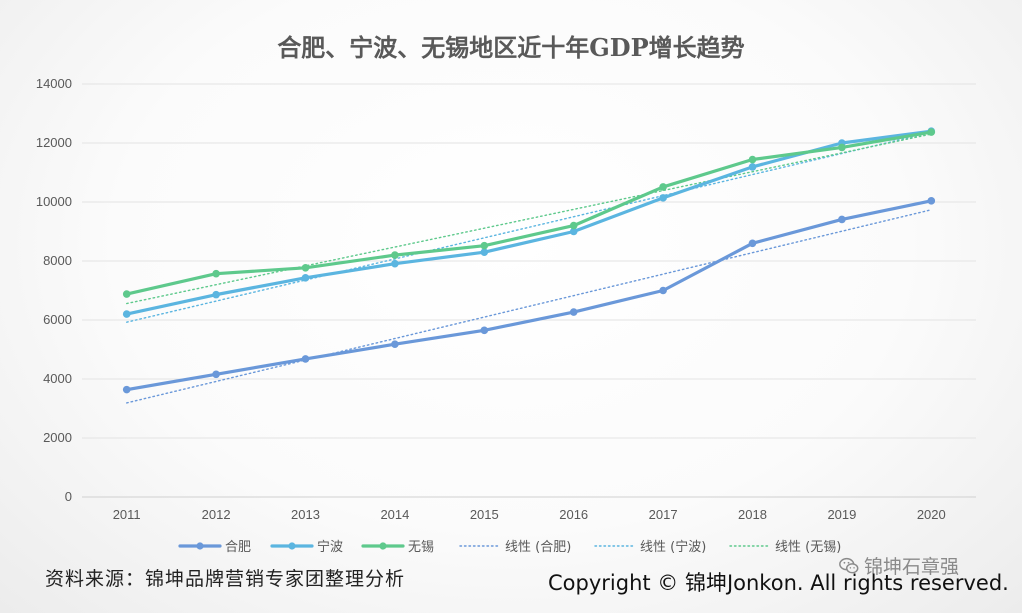 This screenshot has width=1022, height=613. What do you see at coordinates (54, 142) in the screenshot?
I see `y-tick-label: 12000` at bounding box center [54, 142].